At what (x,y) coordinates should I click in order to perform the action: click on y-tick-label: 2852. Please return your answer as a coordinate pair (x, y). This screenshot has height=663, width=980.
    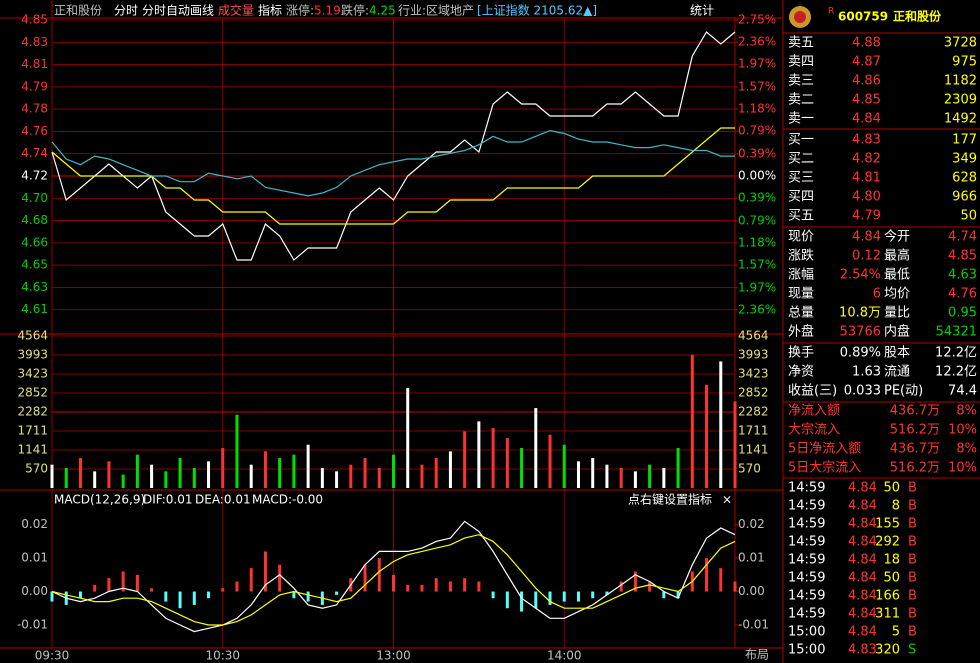
    Looking at the image, I should click on (32, 393).